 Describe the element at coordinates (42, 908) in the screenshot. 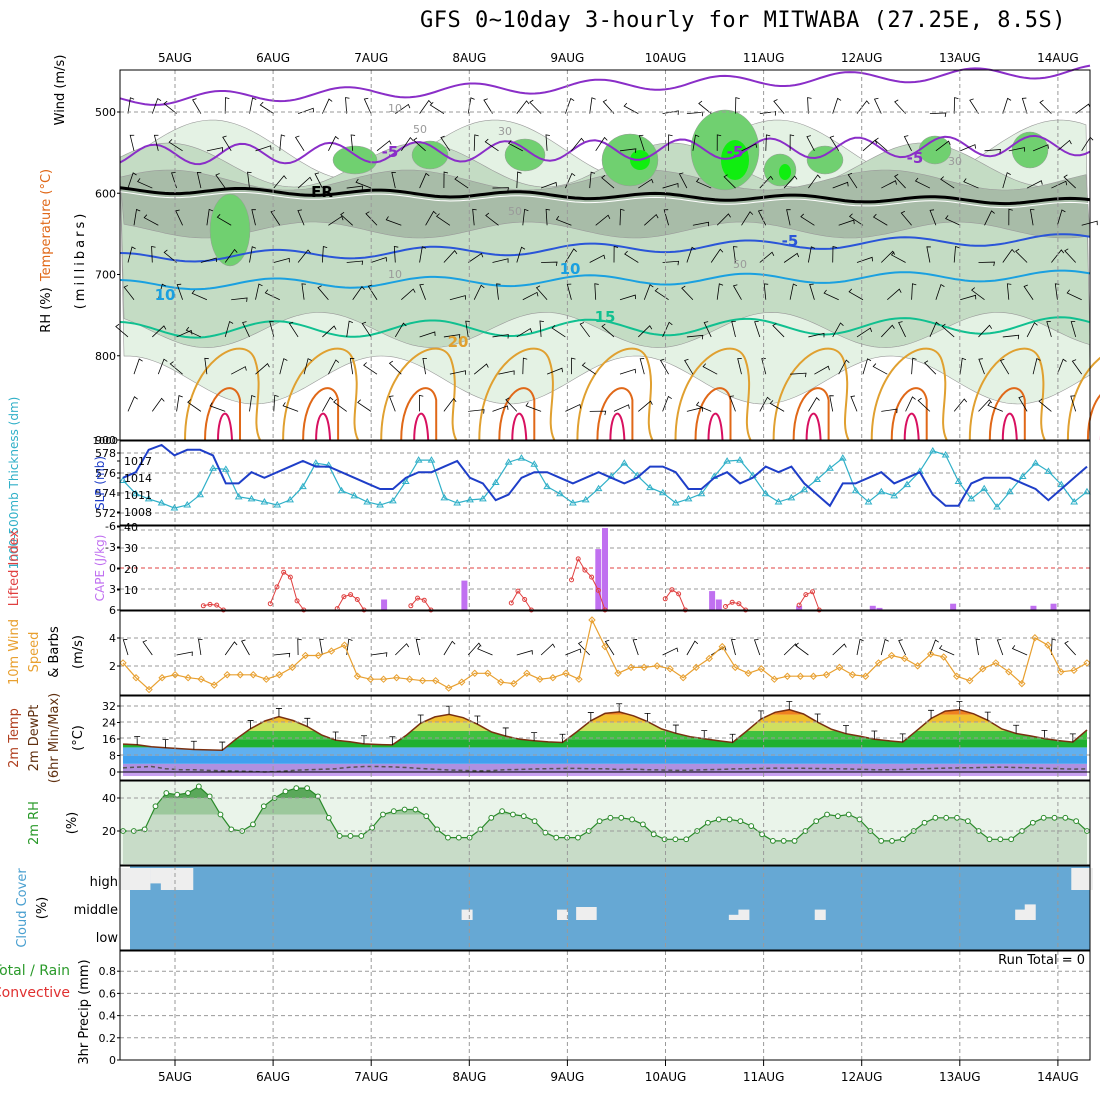

I see `ylabel-cloud-unit: (%)` at that location.